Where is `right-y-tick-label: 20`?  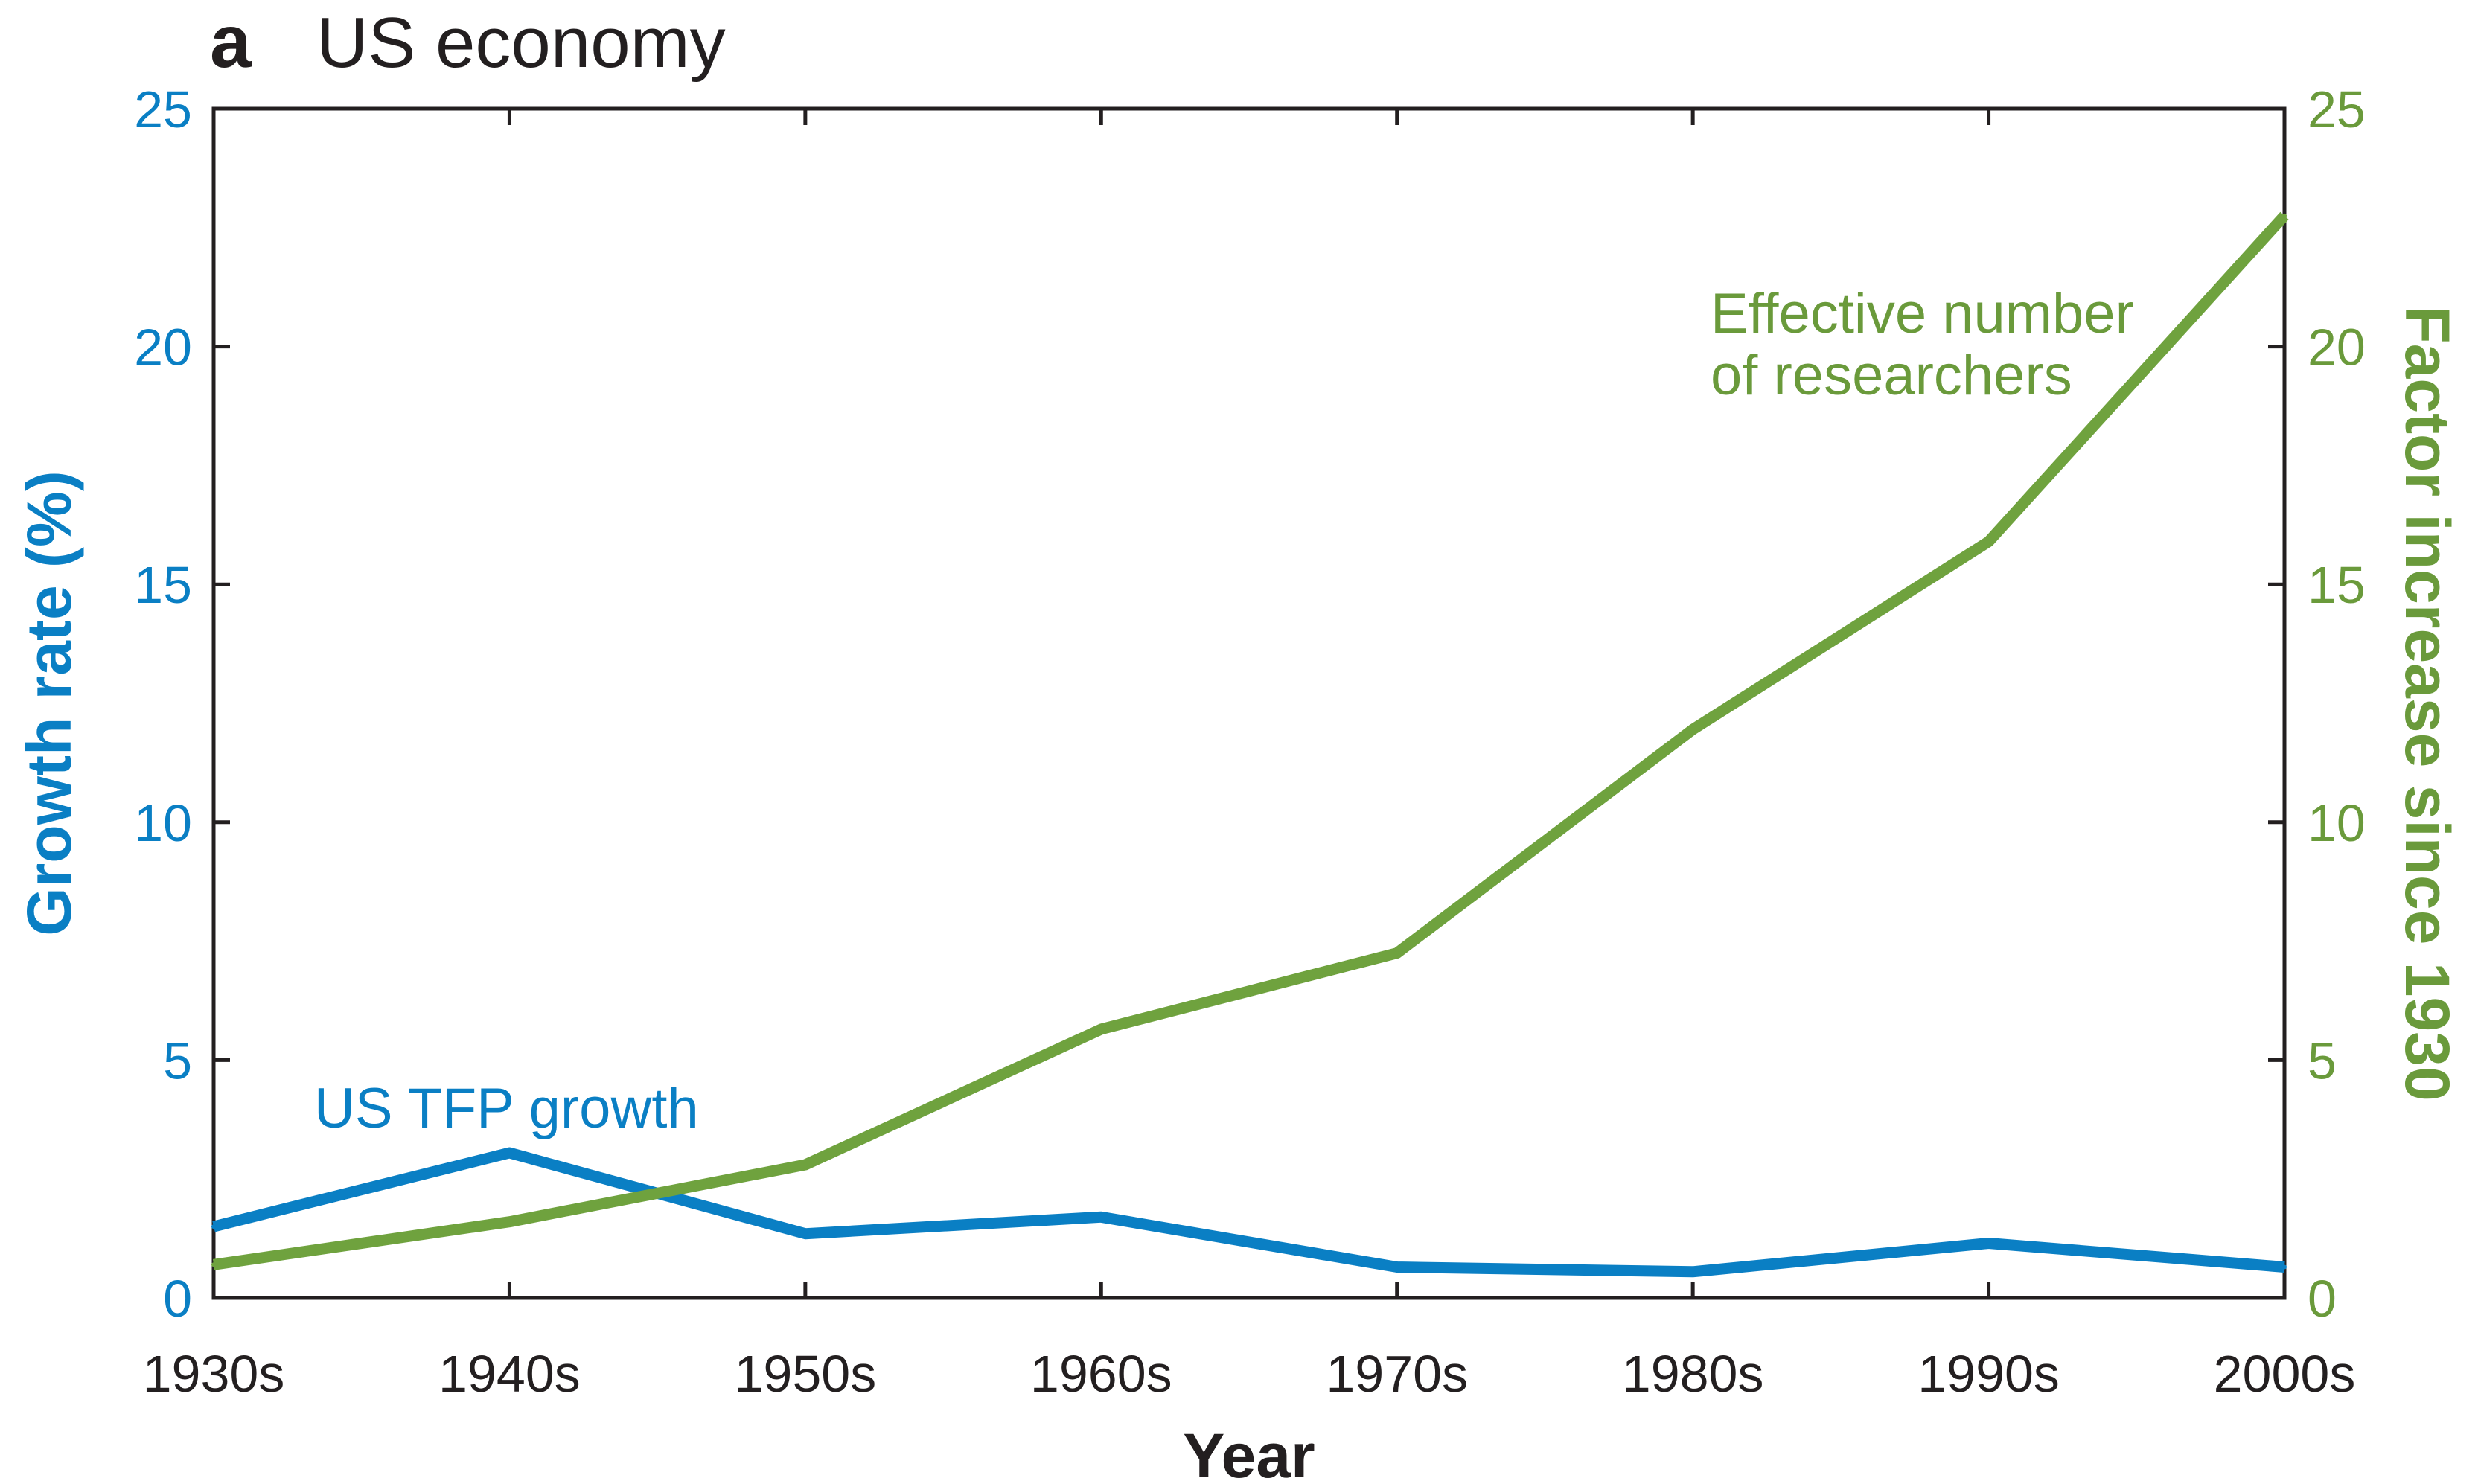 right-y-tick-label: 20 is located at coordinates (2337, 348).